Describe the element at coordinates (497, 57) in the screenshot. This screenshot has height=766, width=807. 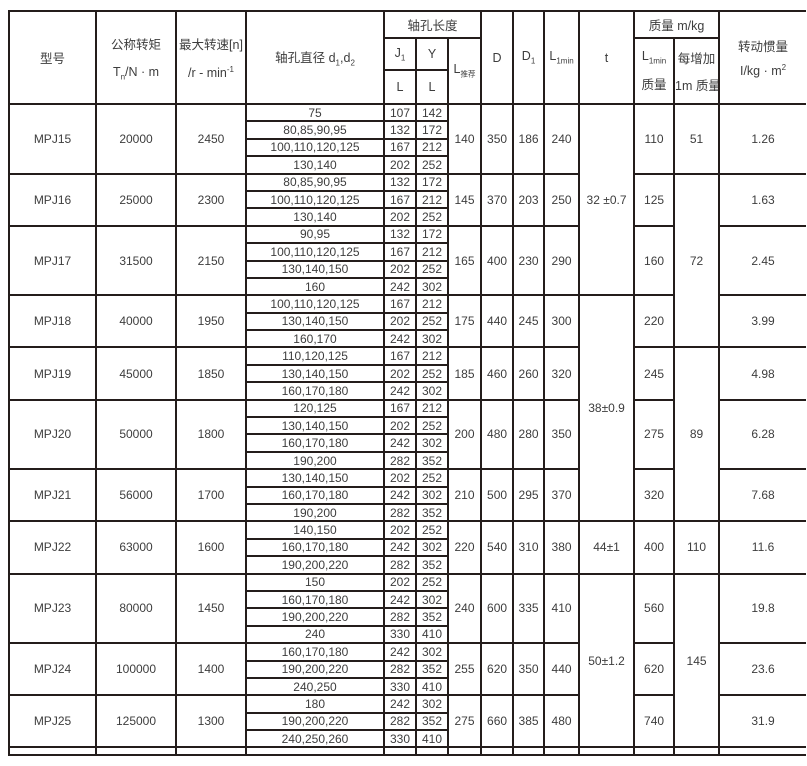
I see `header-d: D` at that location.